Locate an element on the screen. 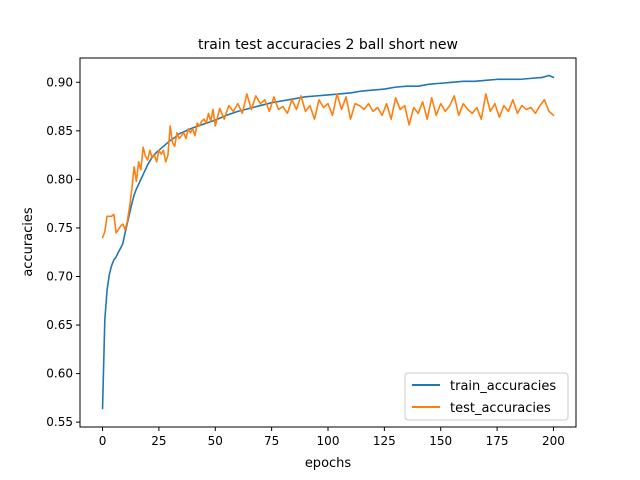 The height and width of the screenshot is (480, 640). y-tick-label: 0.60 is located at coordinates (59, 374).